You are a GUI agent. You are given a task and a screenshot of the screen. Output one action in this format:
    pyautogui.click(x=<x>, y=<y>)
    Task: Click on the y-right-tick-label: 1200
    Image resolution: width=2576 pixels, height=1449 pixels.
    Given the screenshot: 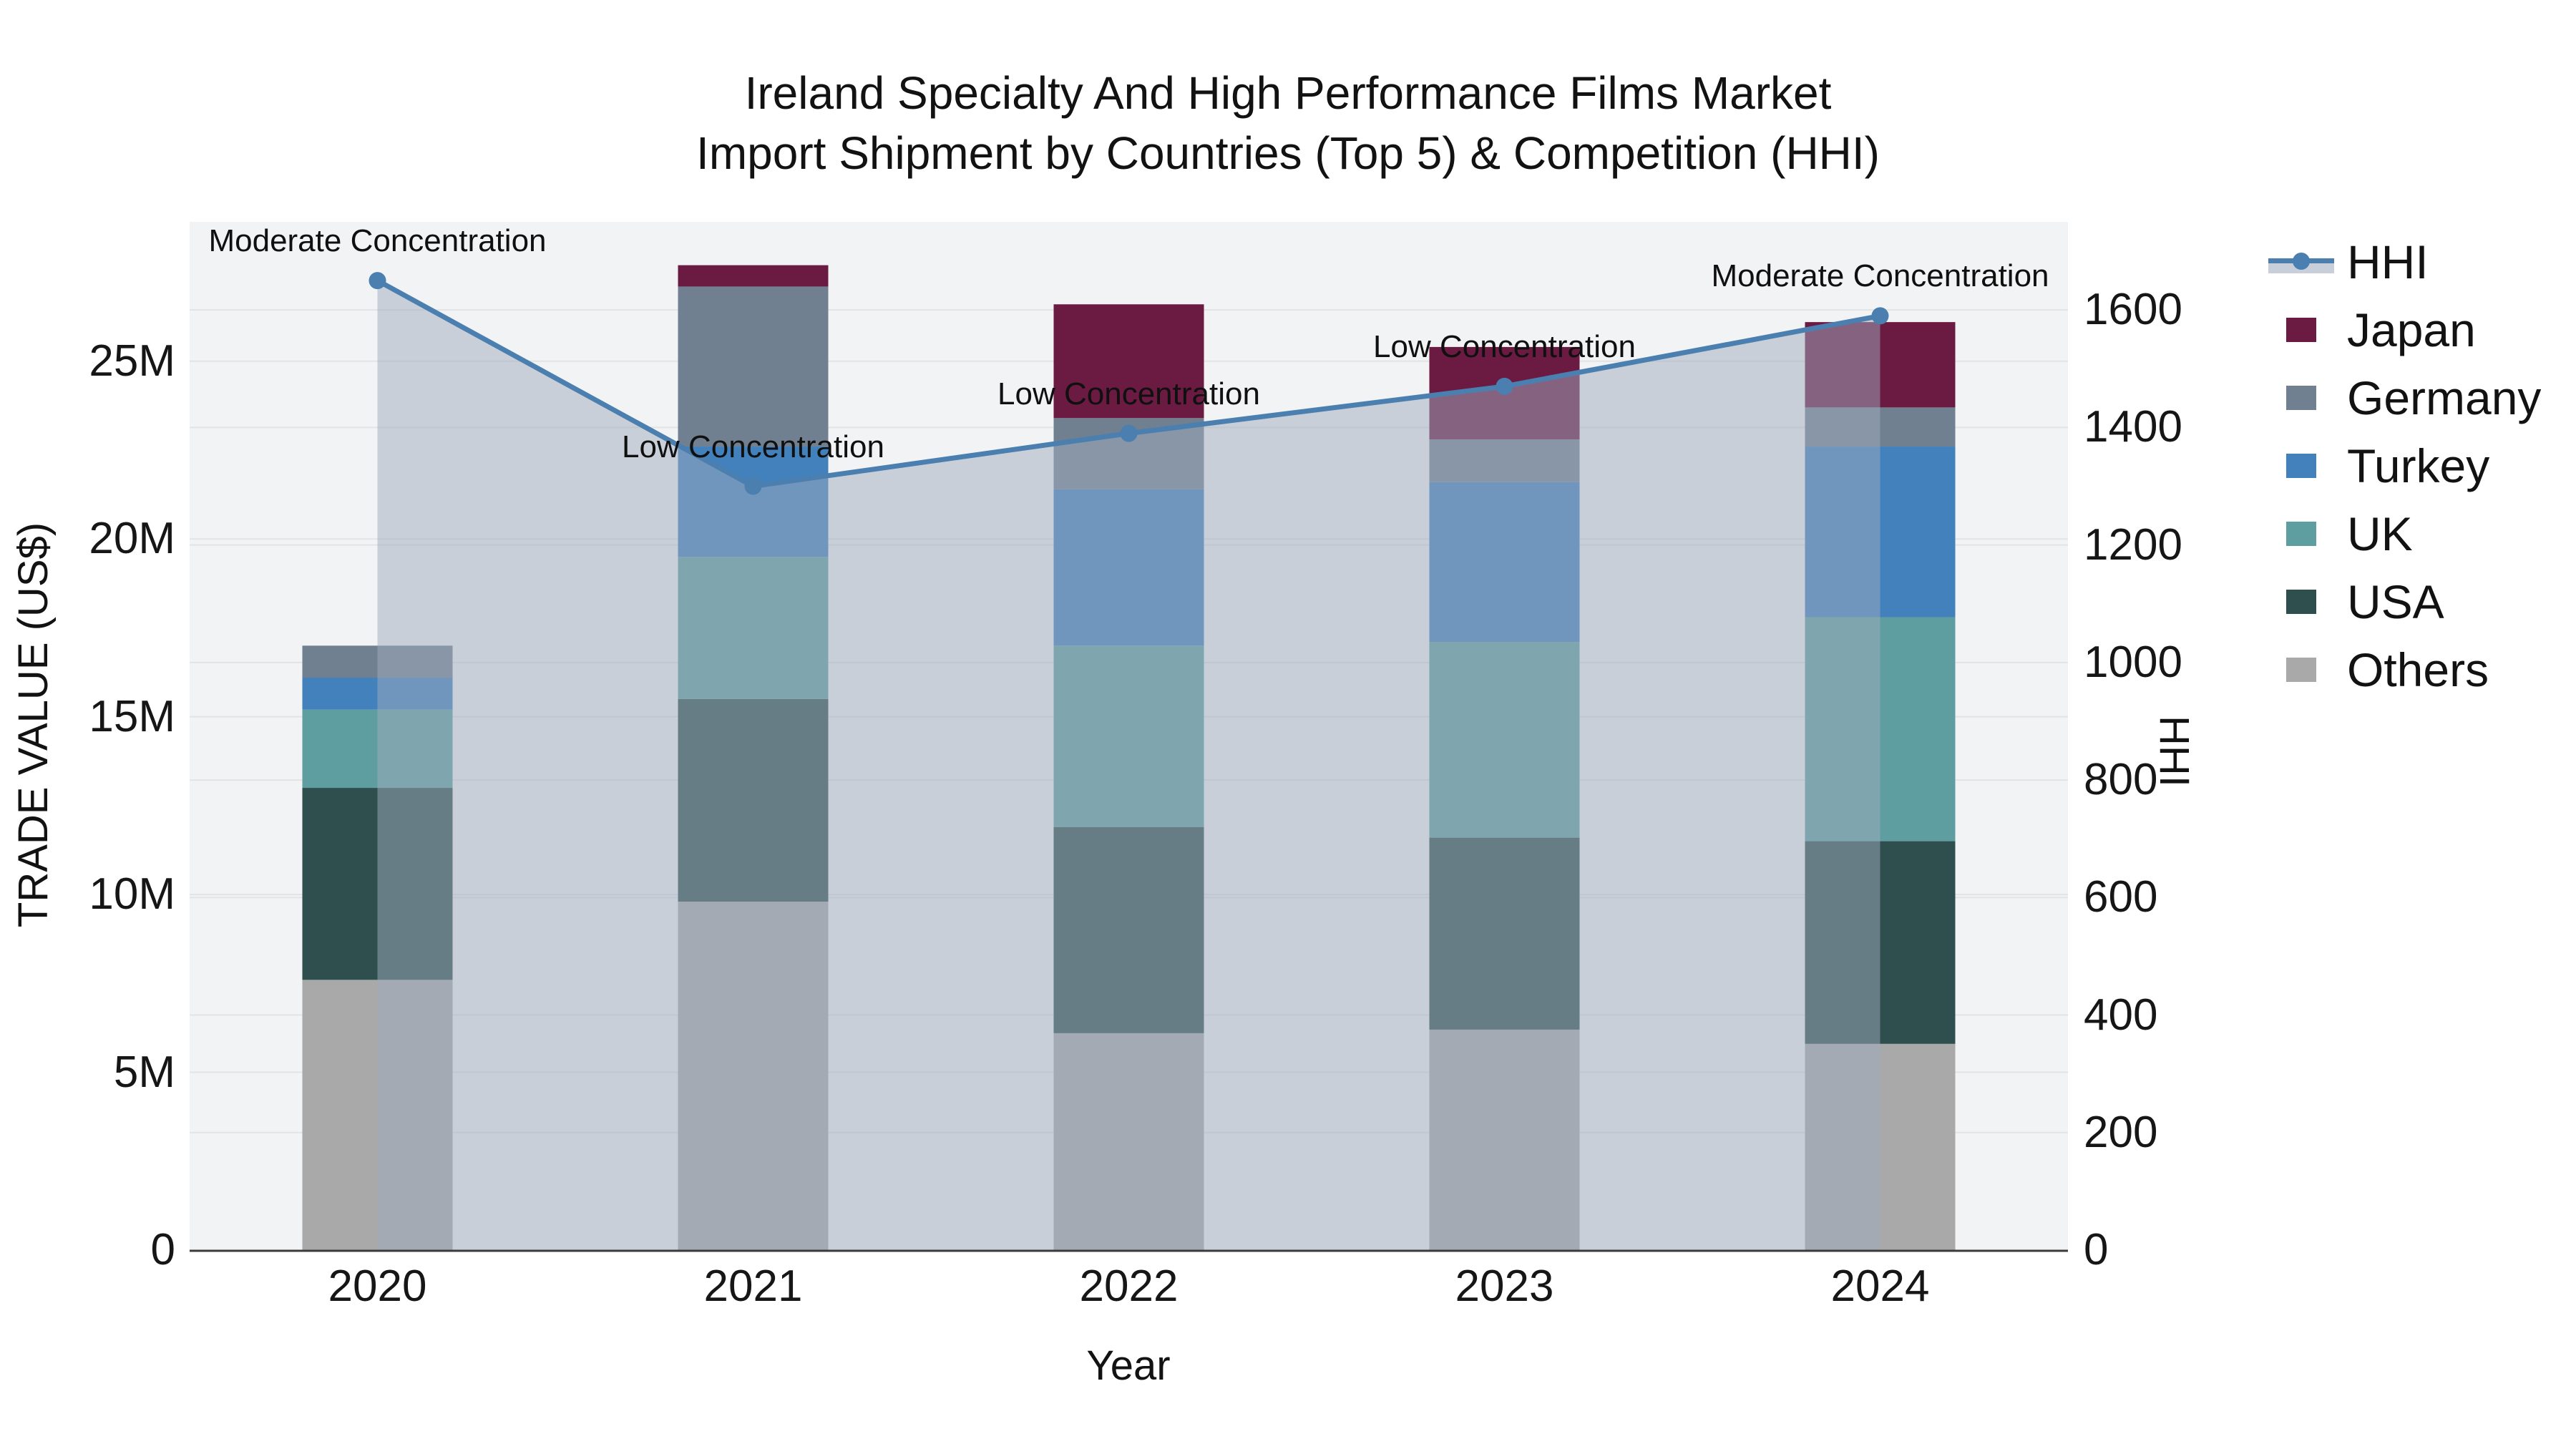 What is the action you would take?
    pyautogui.click(x=2133, y=544)
    